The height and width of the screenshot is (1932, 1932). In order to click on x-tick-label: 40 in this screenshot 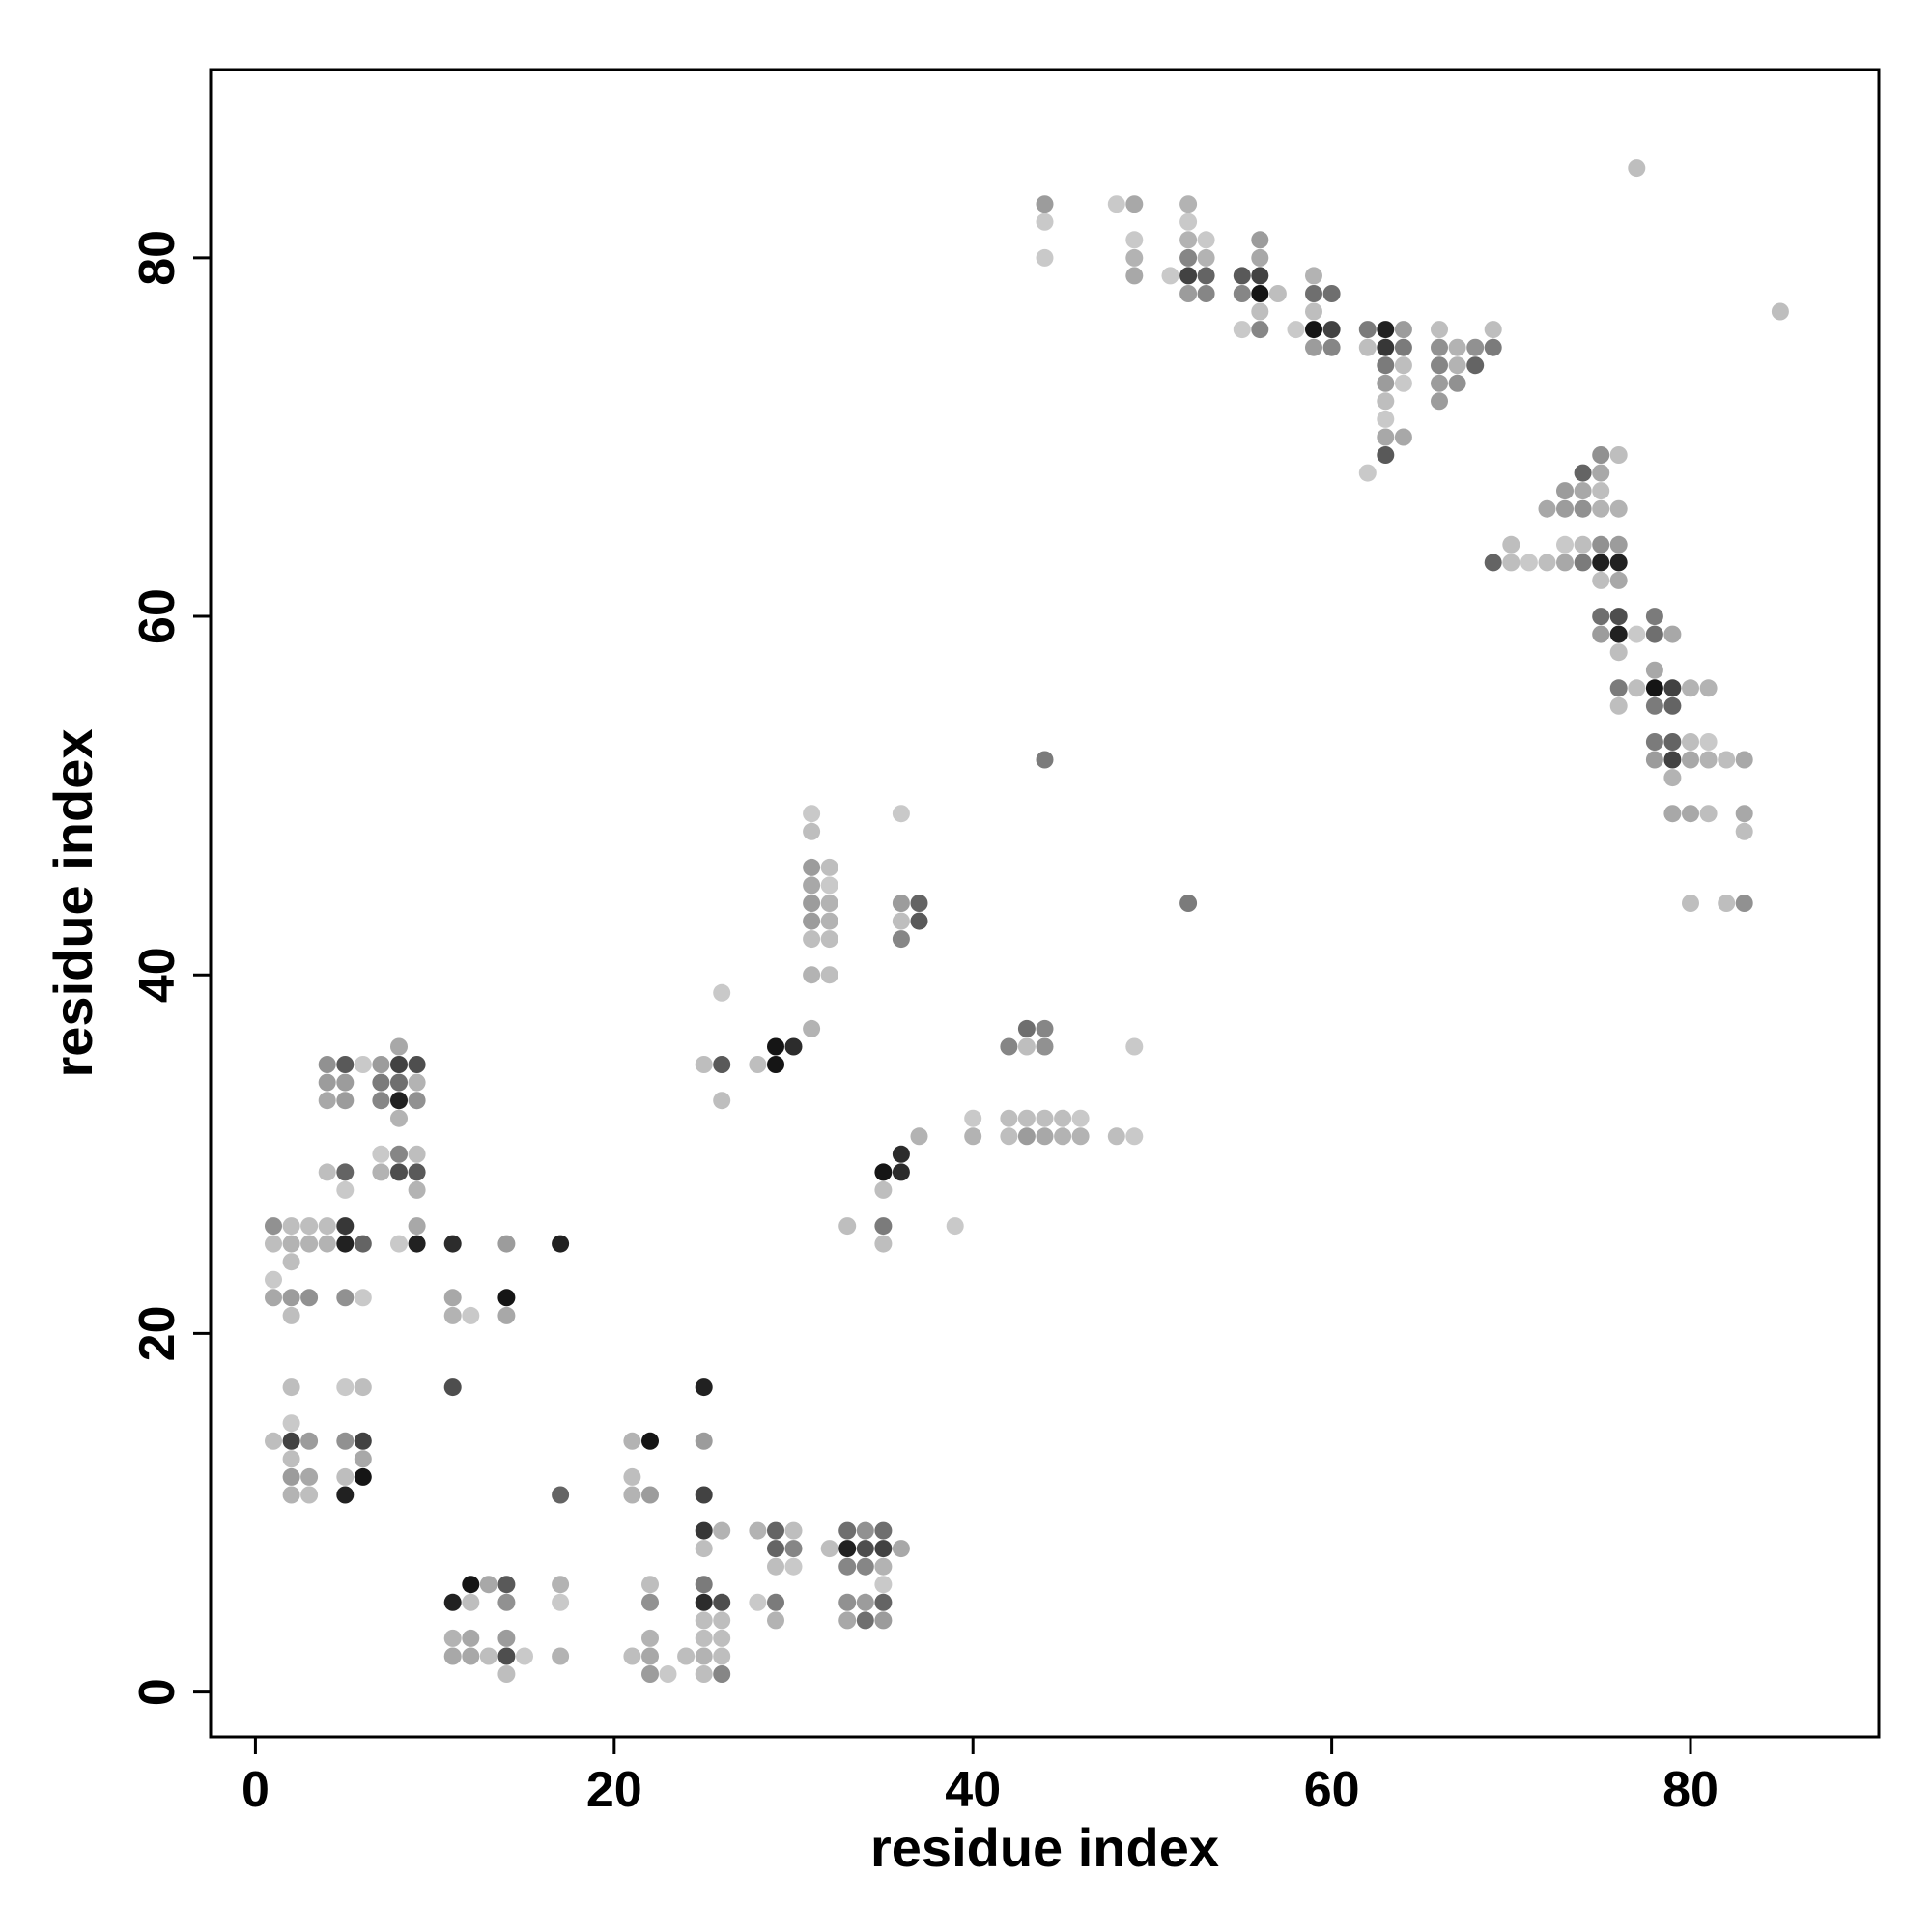, I will do `click(973, 1790)`.